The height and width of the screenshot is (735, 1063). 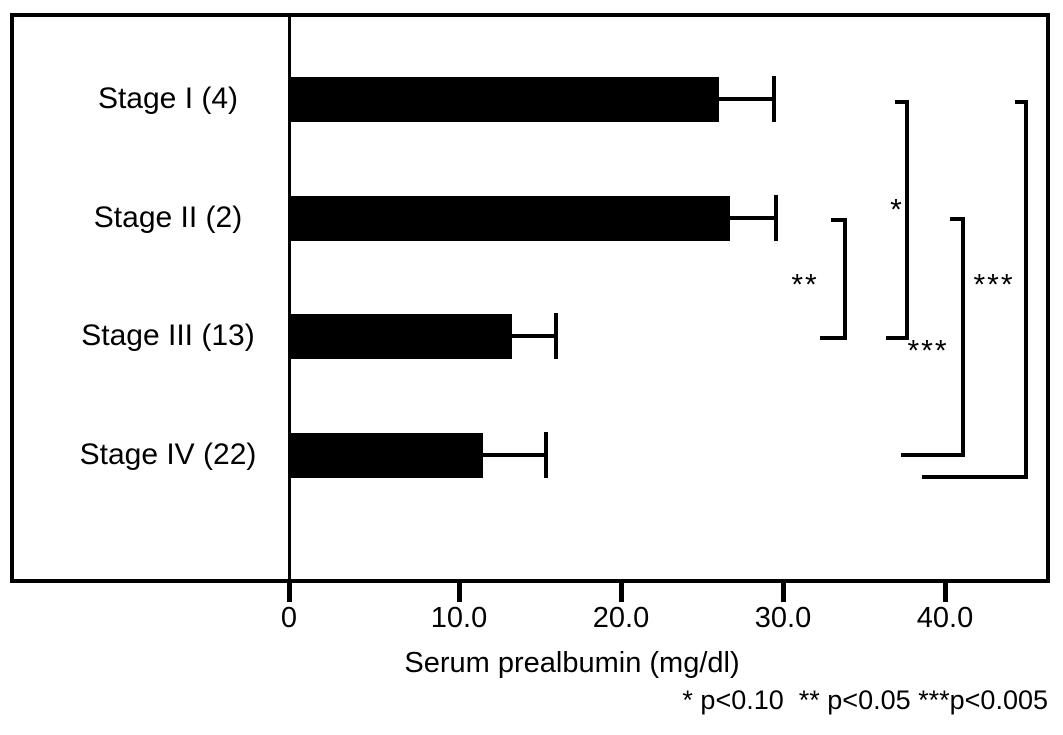 I want to click on x-axis-tick-label-2: 20.0, so click(x=621, y=618).